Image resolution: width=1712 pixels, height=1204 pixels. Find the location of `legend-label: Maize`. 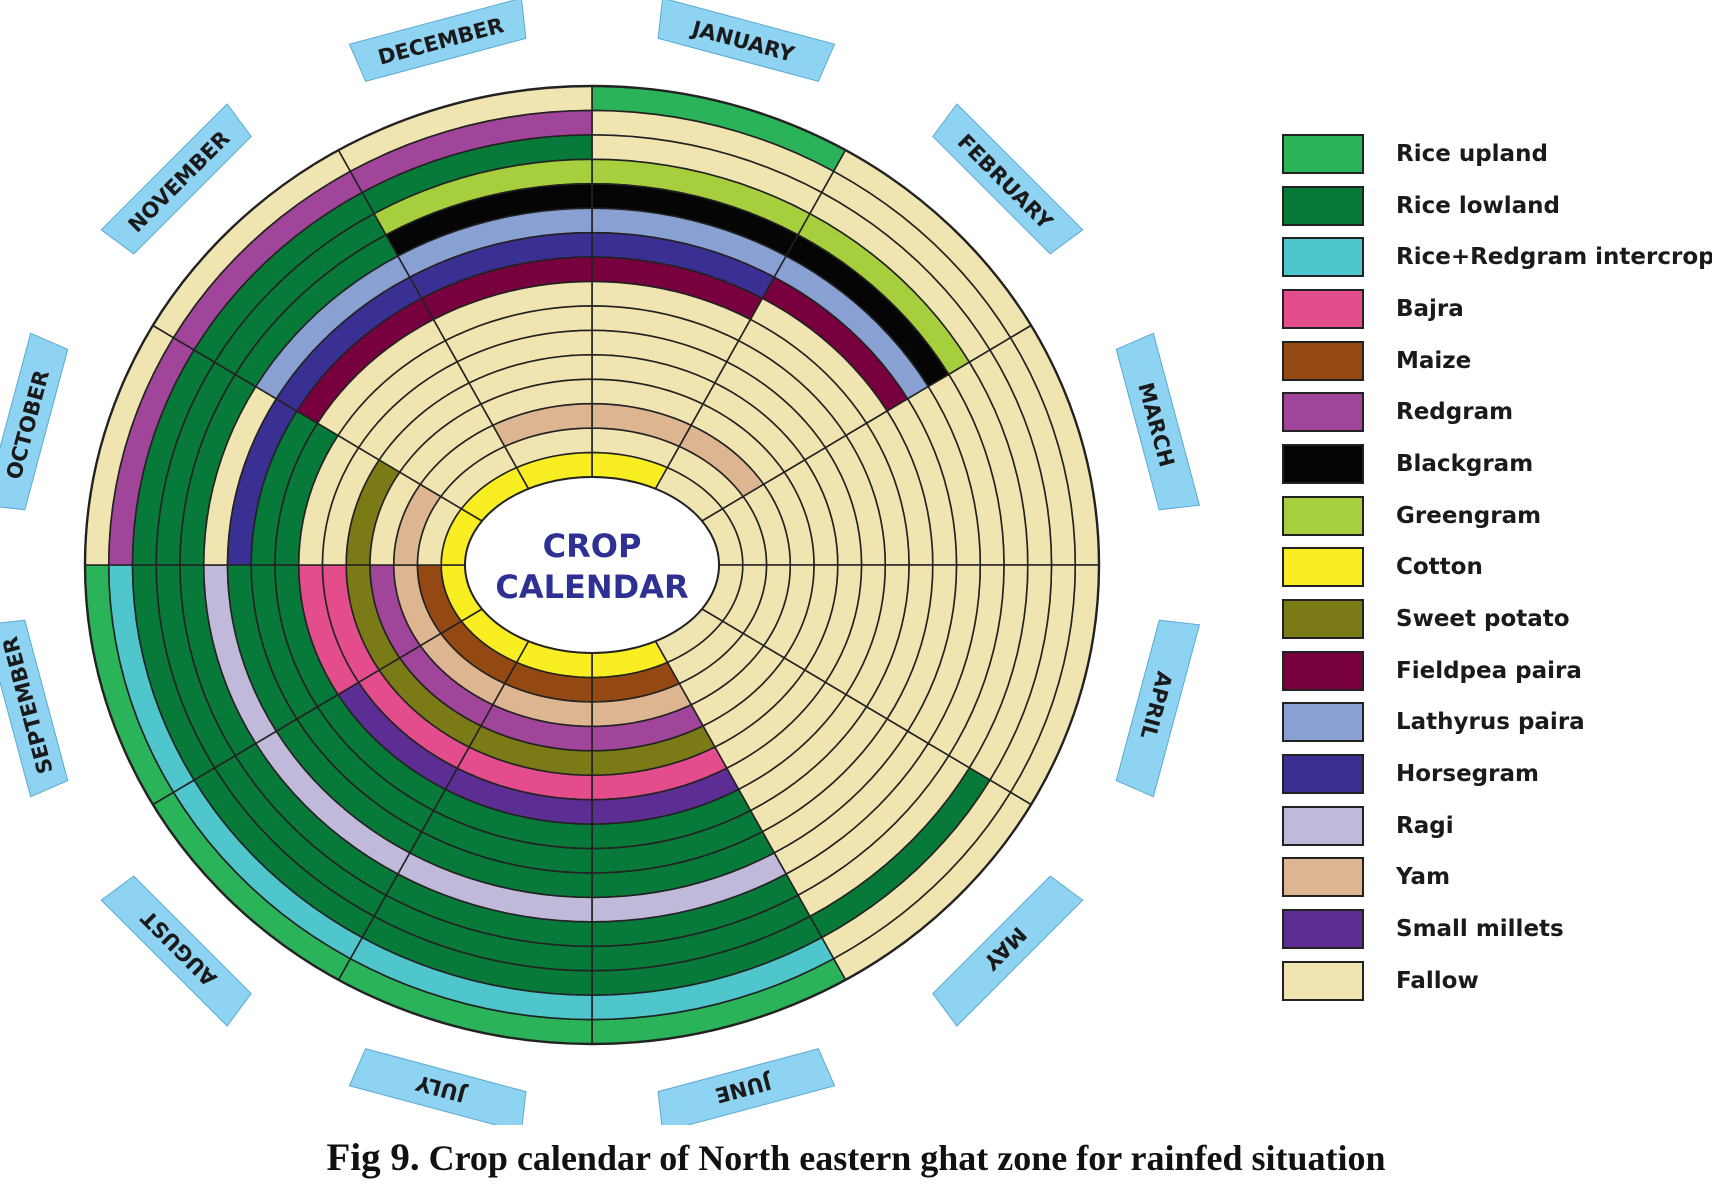

legend-label: Maize is located at coordinates (1434, 360).